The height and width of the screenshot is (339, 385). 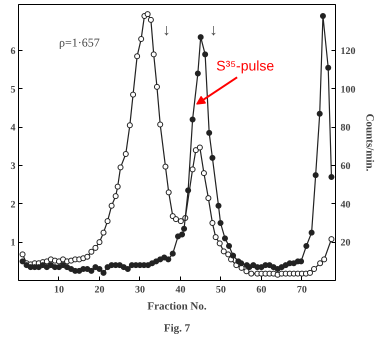 I want to click on y-tick-label: 3, so click(x=13, y=166).